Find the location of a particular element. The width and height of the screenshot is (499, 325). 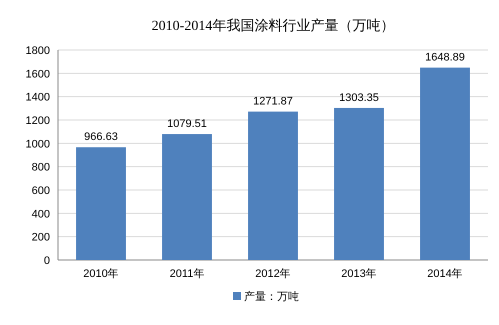

x-tick-label: 2011年 is located at coordinates (187, 274).